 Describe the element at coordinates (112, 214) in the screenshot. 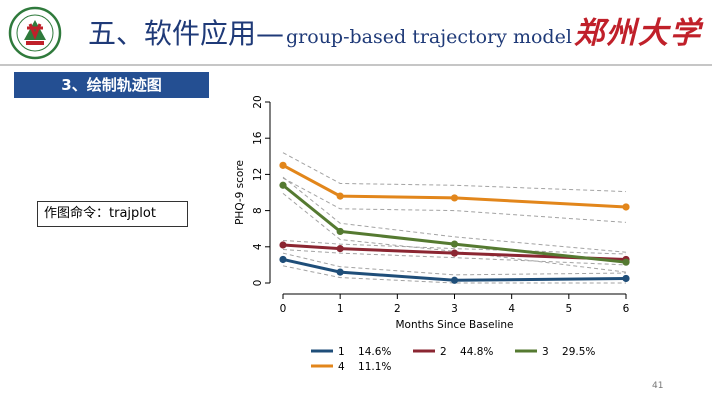

I see `command-box: 作图命令：trajplot` at that location.